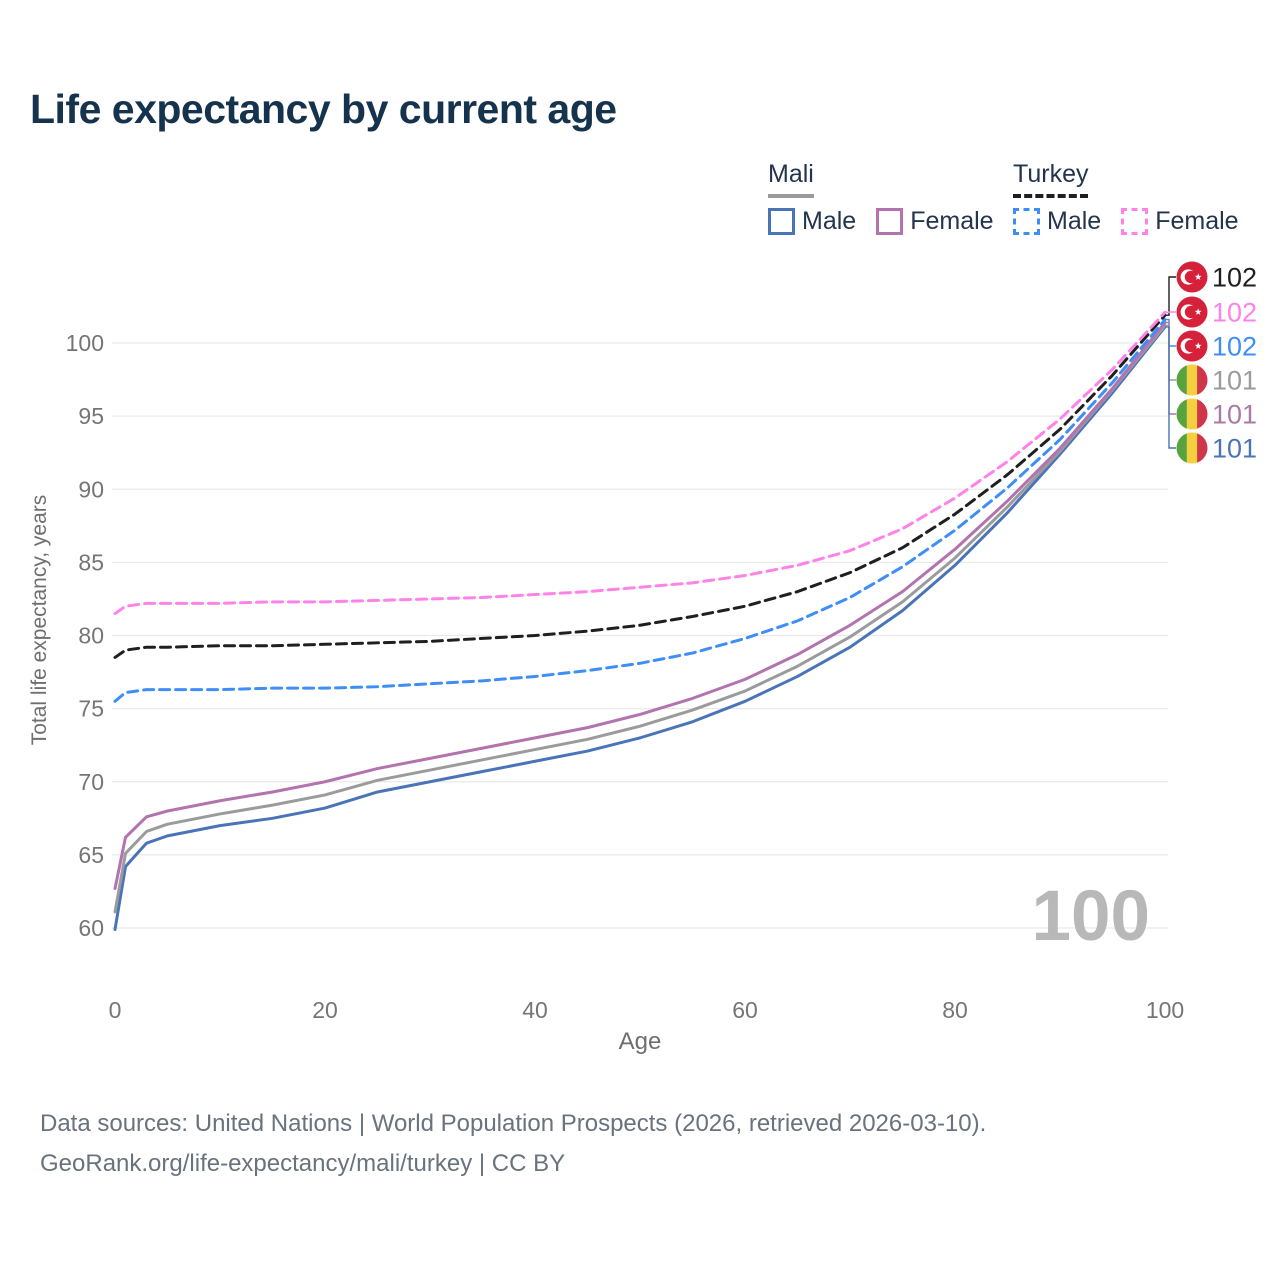 The width and height of the screenshot is (1280, 1280). I want to click on y-tick-label: 60, so click(91, 928).